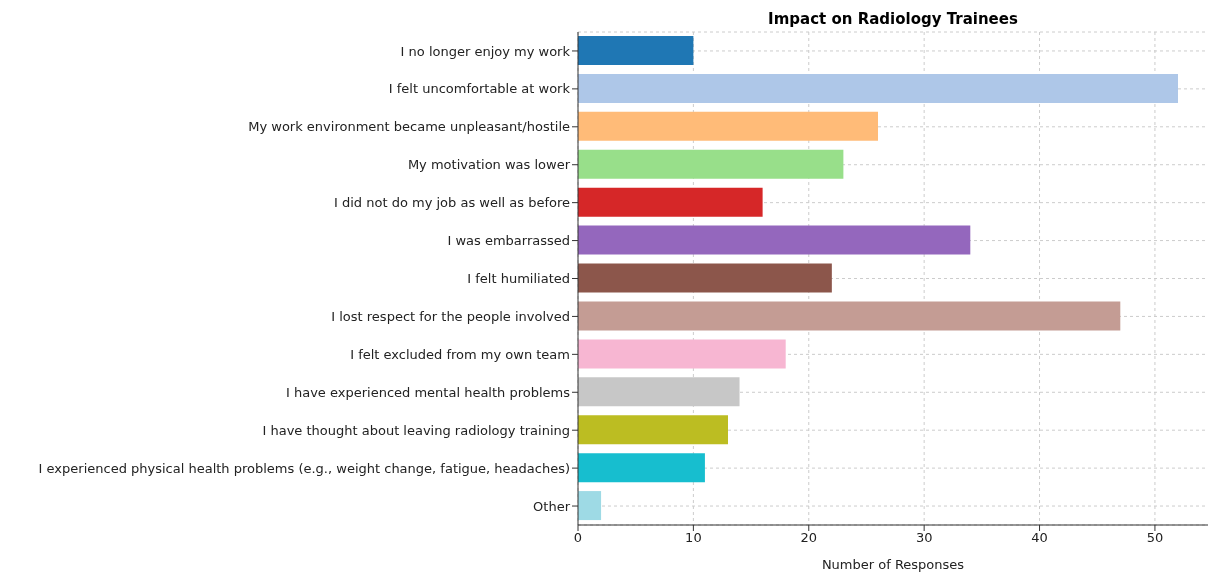 This screenshot has width=1218, height=577. Describe the element at coordinates (304, 468) in the screenshot. I see `y-tick-label: I experienced physical health problems (e.g., weight change, fatigue, headaches)` at that location.